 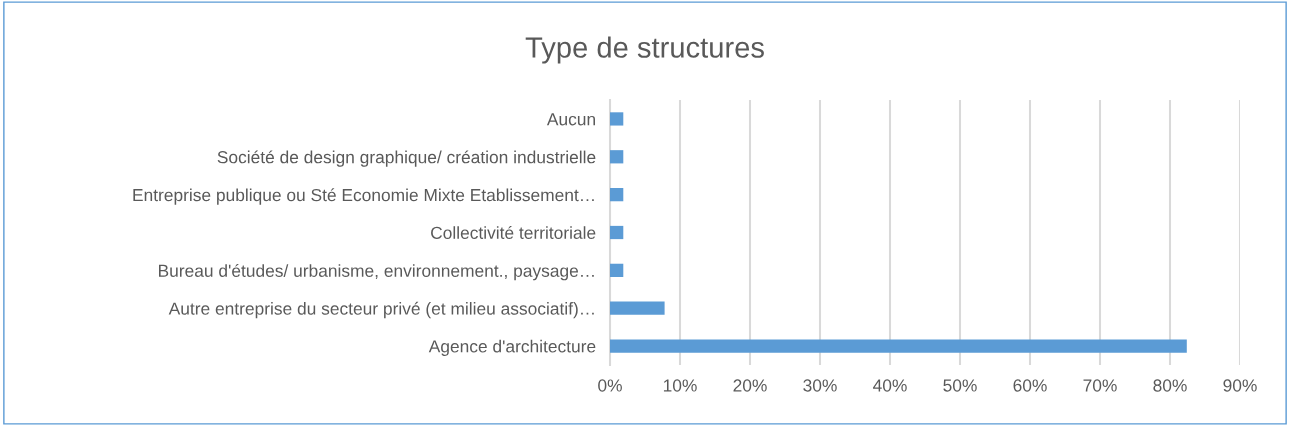 What do you see at coordinates (820, 385) in the screenshot?
I see `x-tick-label: 30%` at bounding box center [820, 385].